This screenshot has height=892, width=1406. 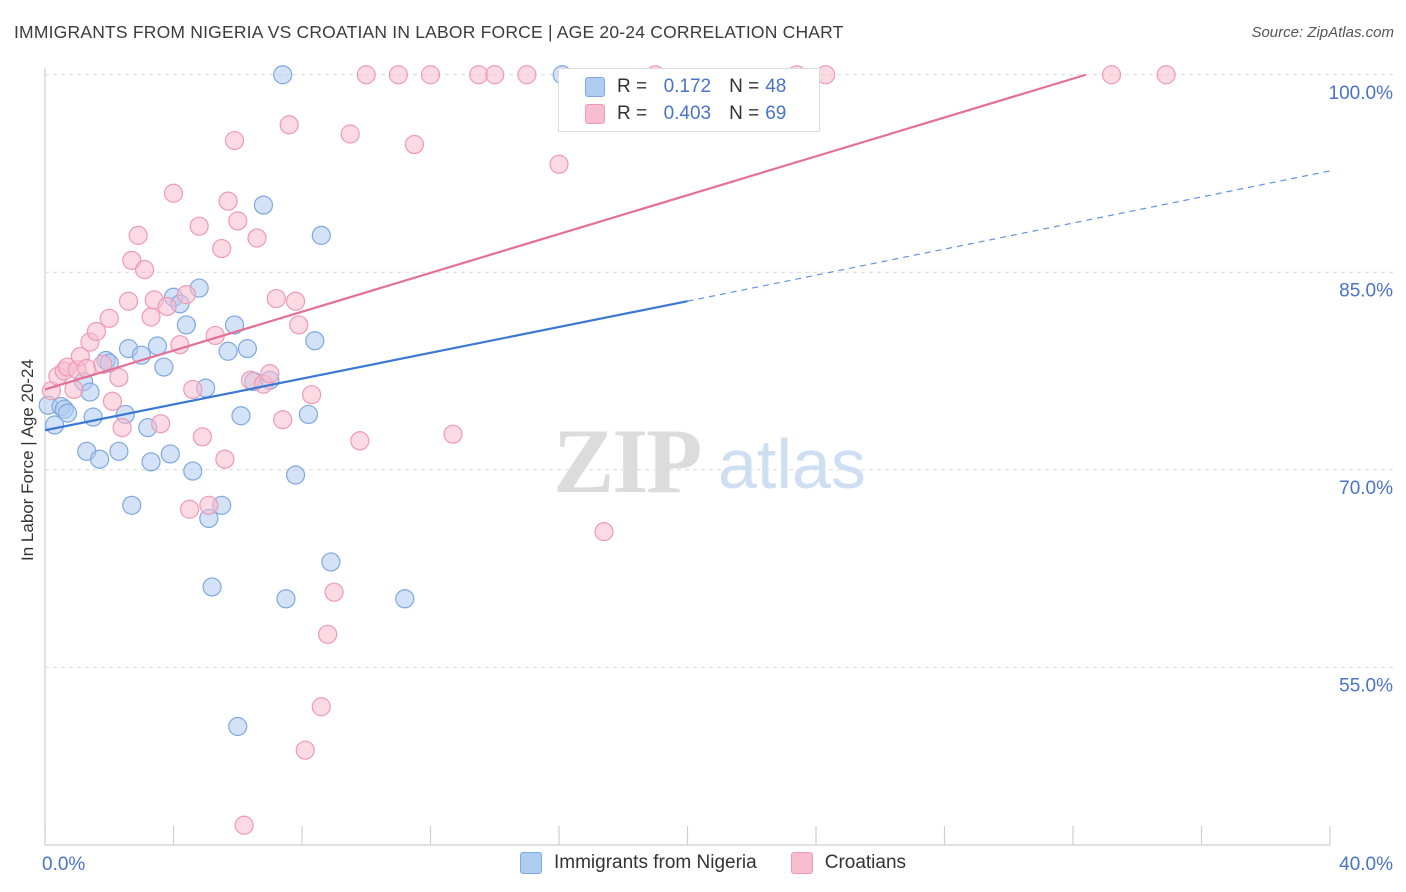 What do you see at coordinates (744, 113) in the screenshot?
I see `legend-n-label: N =` at bounding box center [744, 113].